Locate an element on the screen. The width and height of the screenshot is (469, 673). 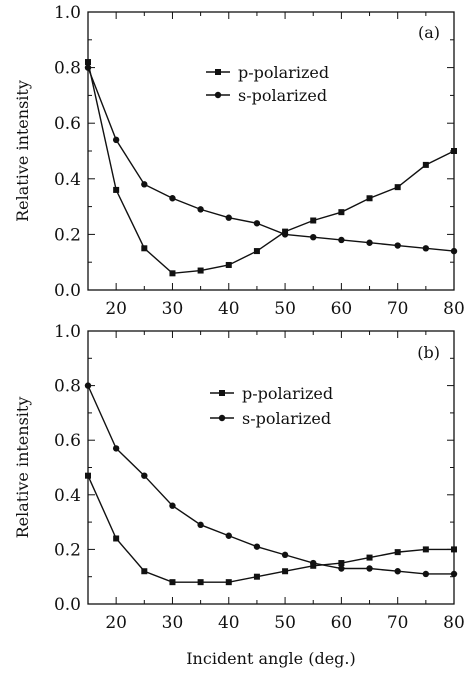
series-line is located at coordinates (270, 529).